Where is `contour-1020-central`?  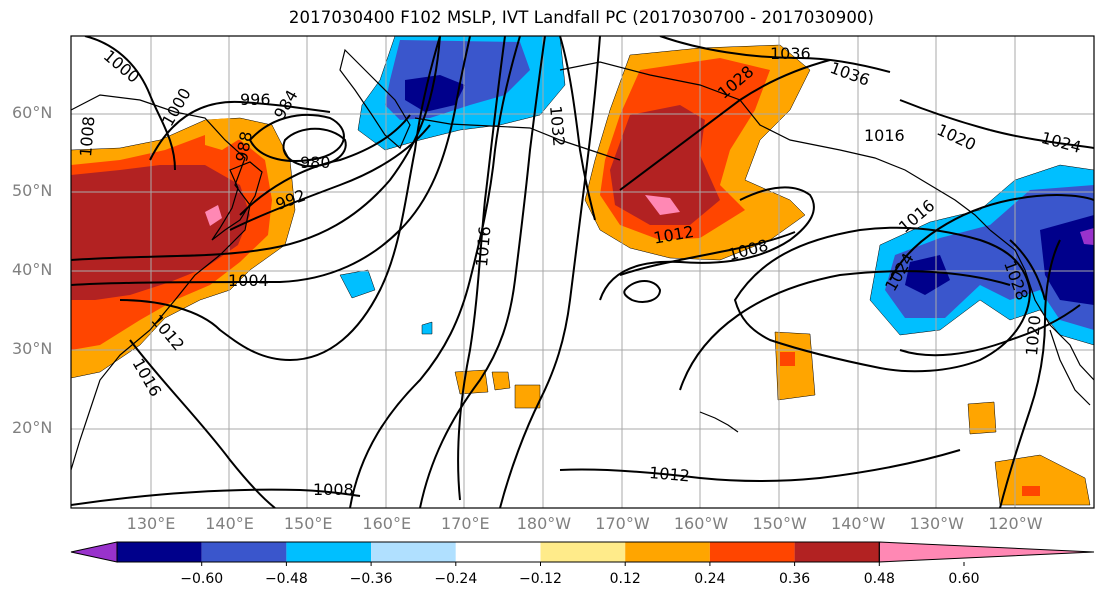 contour-1020-central is located at coordinates (435, 272).